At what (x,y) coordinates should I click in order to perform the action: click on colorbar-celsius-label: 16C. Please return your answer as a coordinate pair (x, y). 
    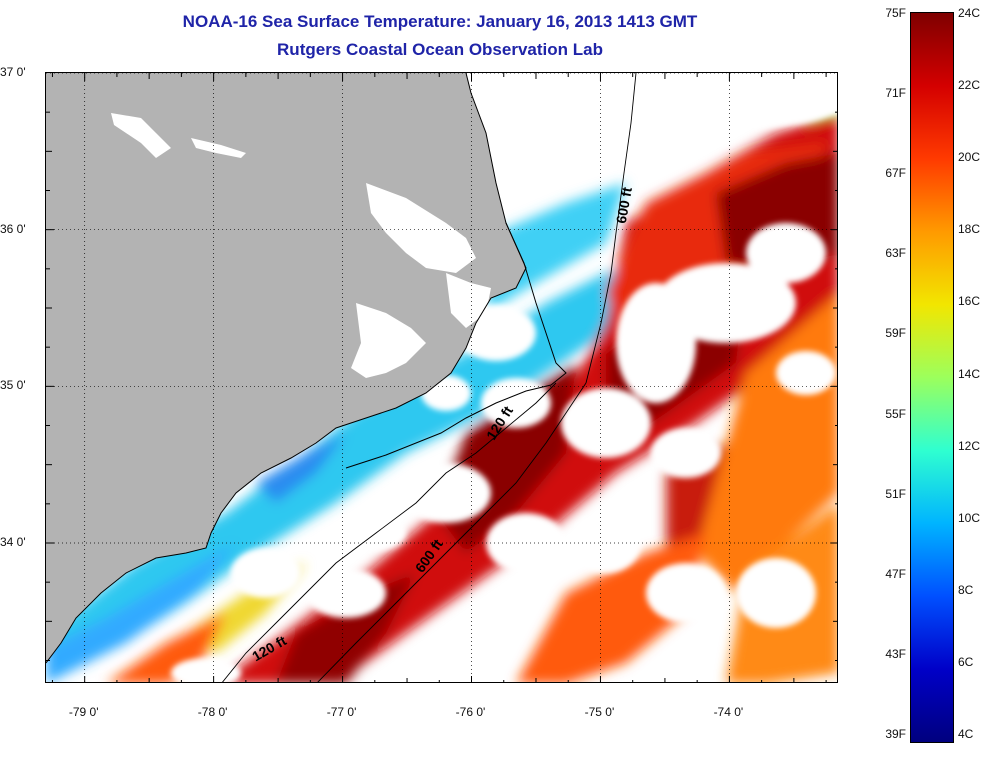
    Looking at the image, I should click on (969, 301).